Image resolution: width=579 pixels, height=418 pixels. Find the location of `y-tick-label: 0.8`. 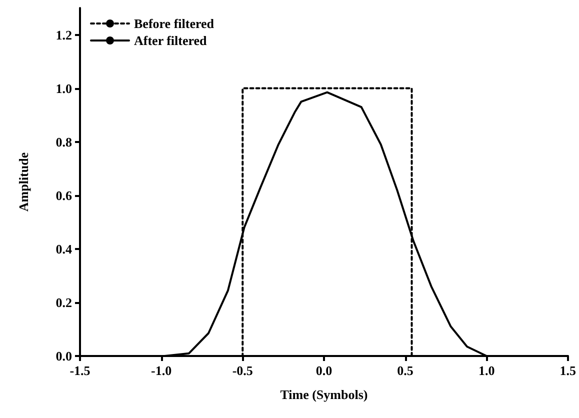

y-tick-label: 0.8 is located at coordinates (64, 142).